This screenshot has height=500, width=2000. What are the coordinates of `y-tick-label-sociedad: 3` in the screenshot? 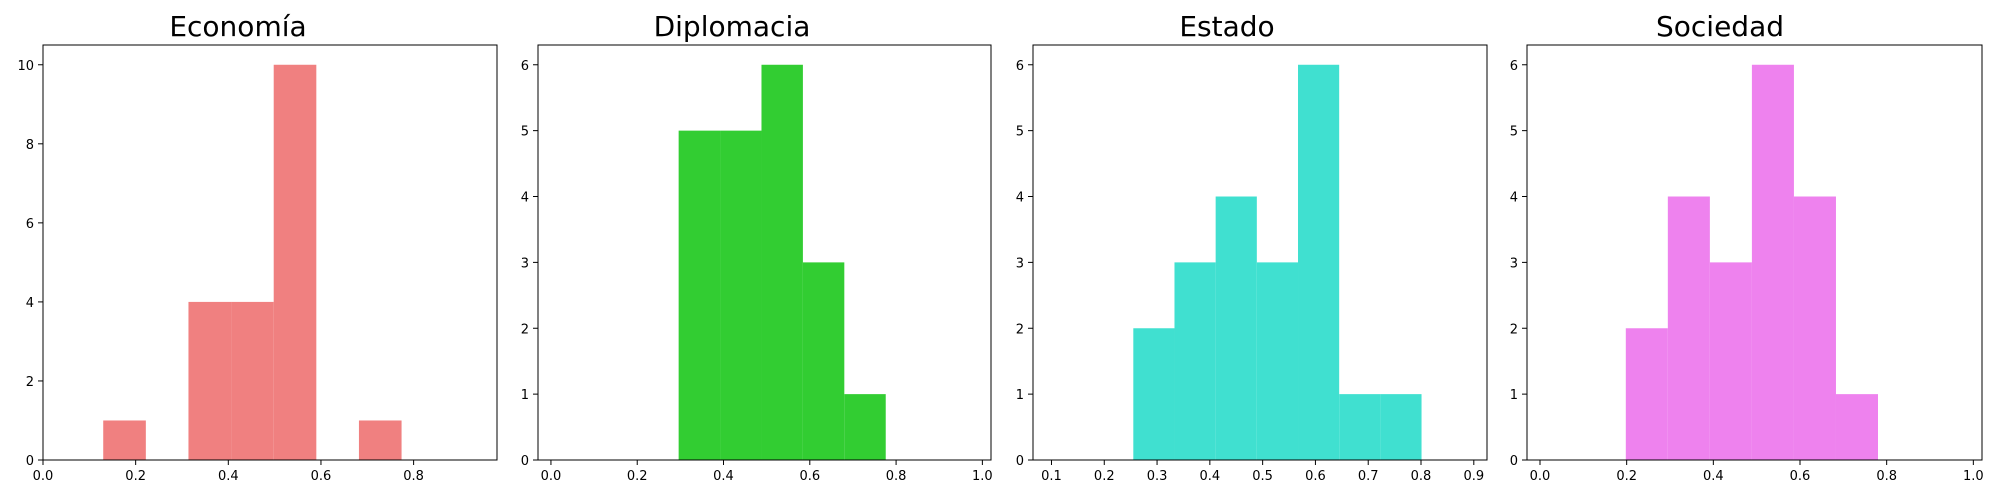 It's located at (1514, 263).